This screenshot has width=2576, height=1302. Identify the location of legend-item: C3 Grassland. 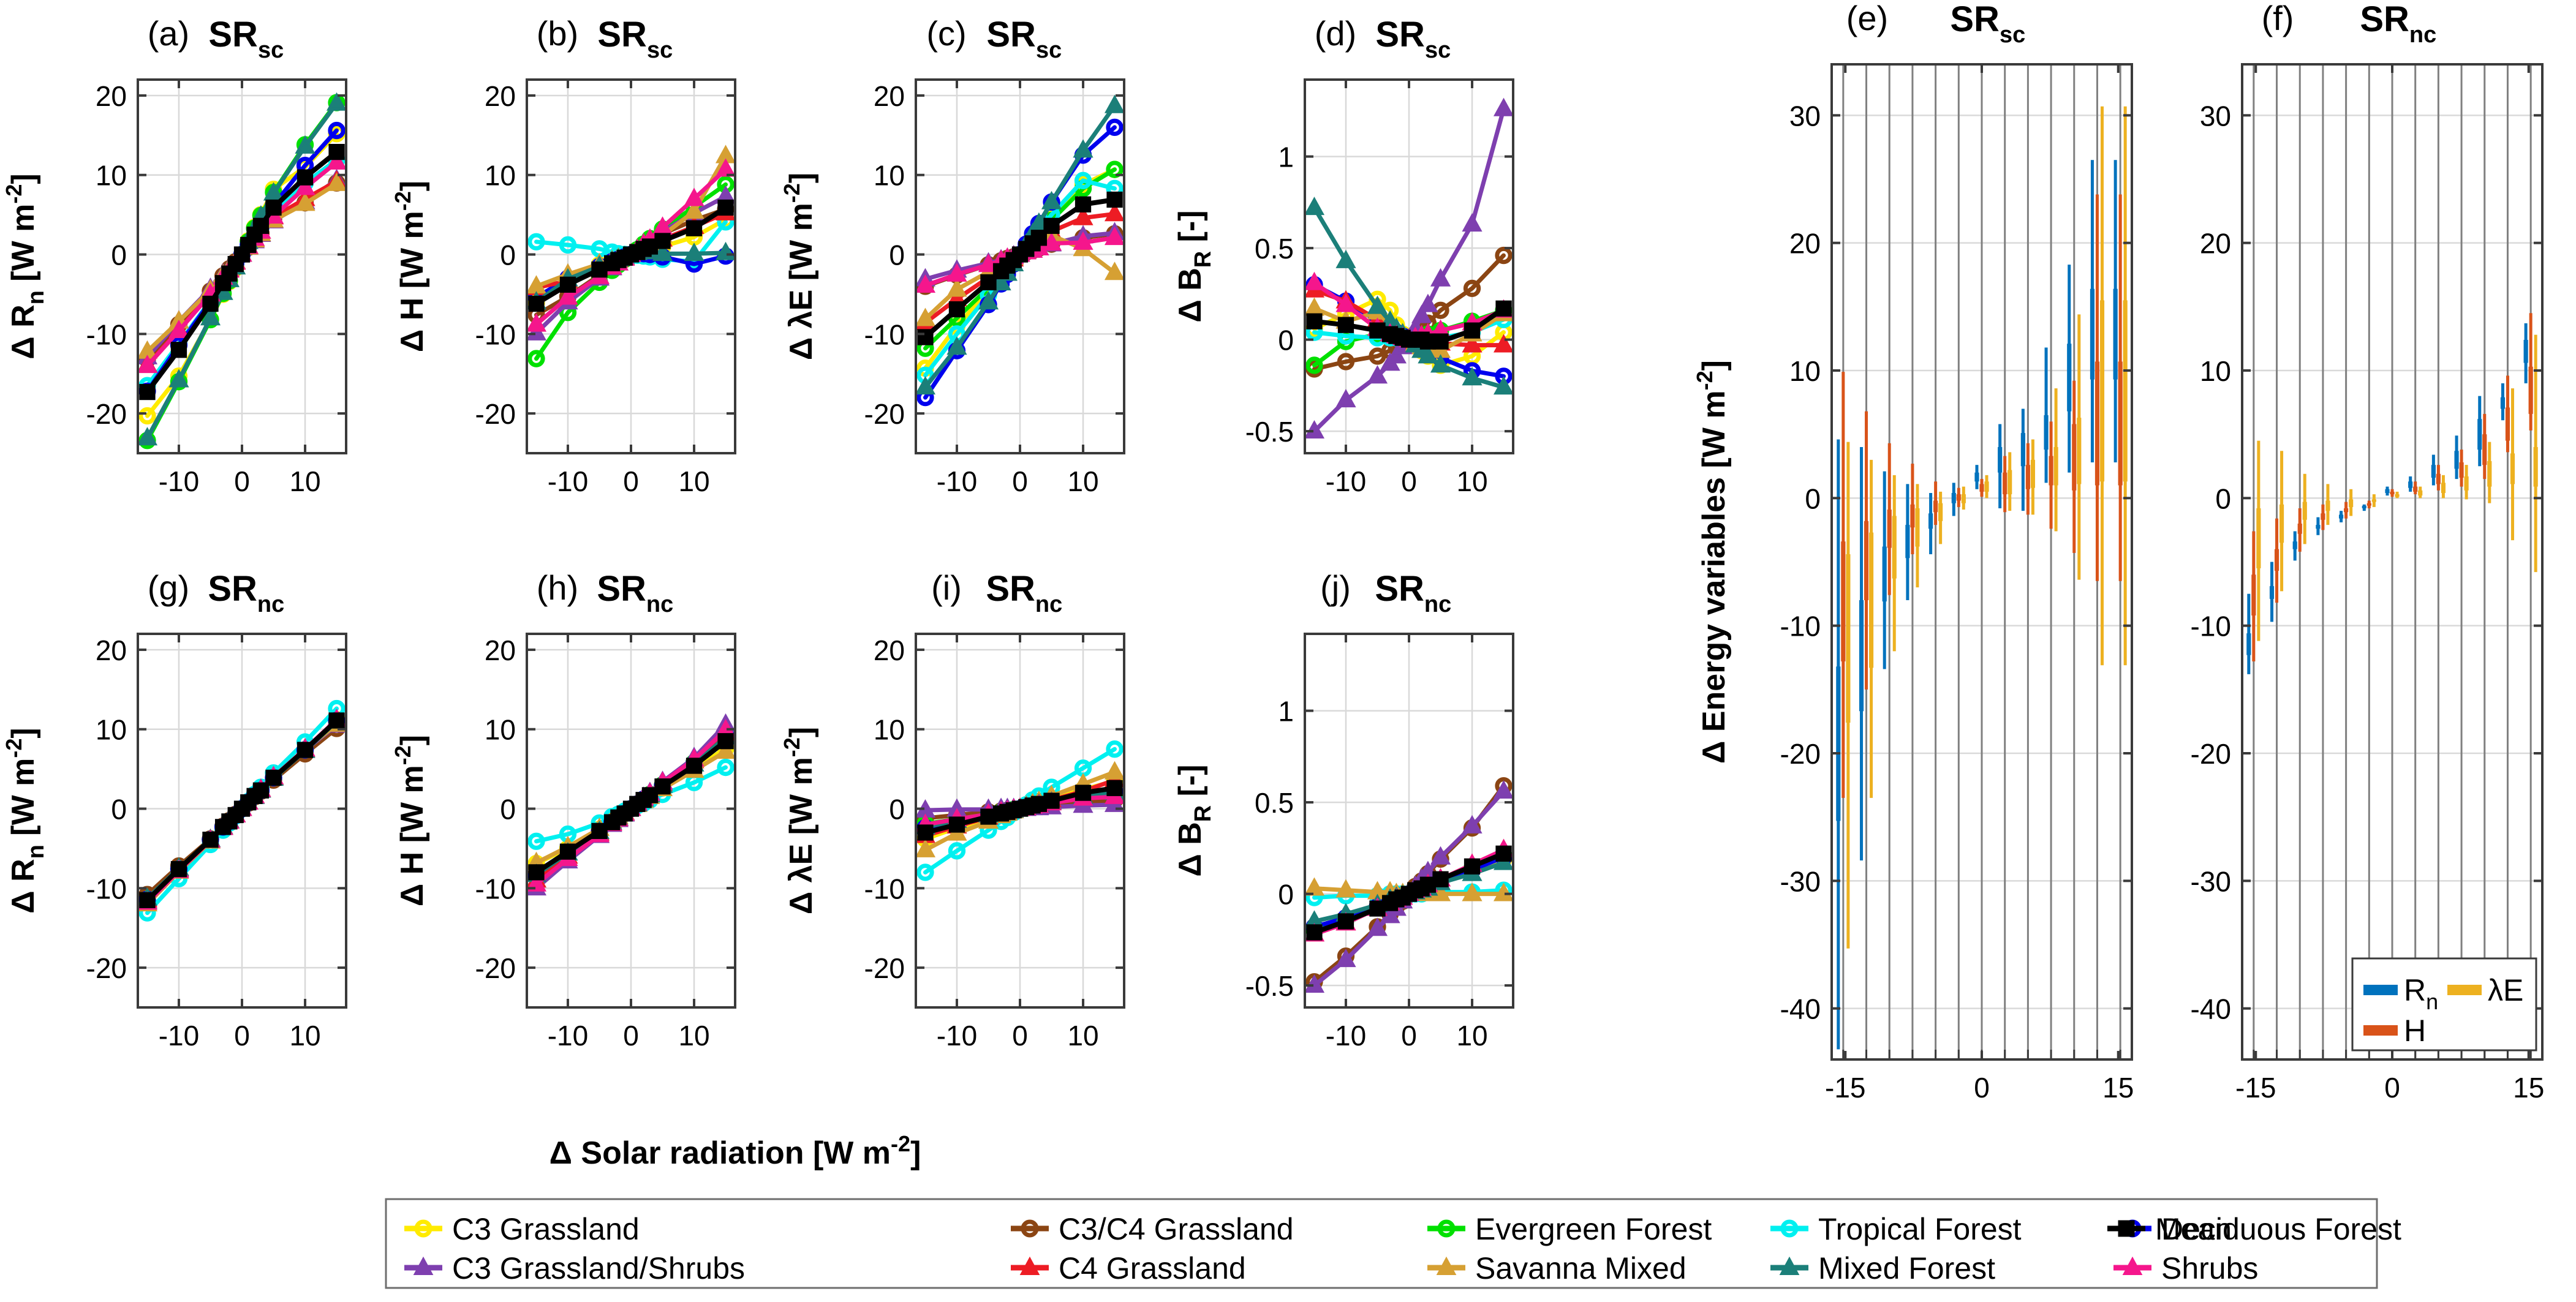
(522, 1229).